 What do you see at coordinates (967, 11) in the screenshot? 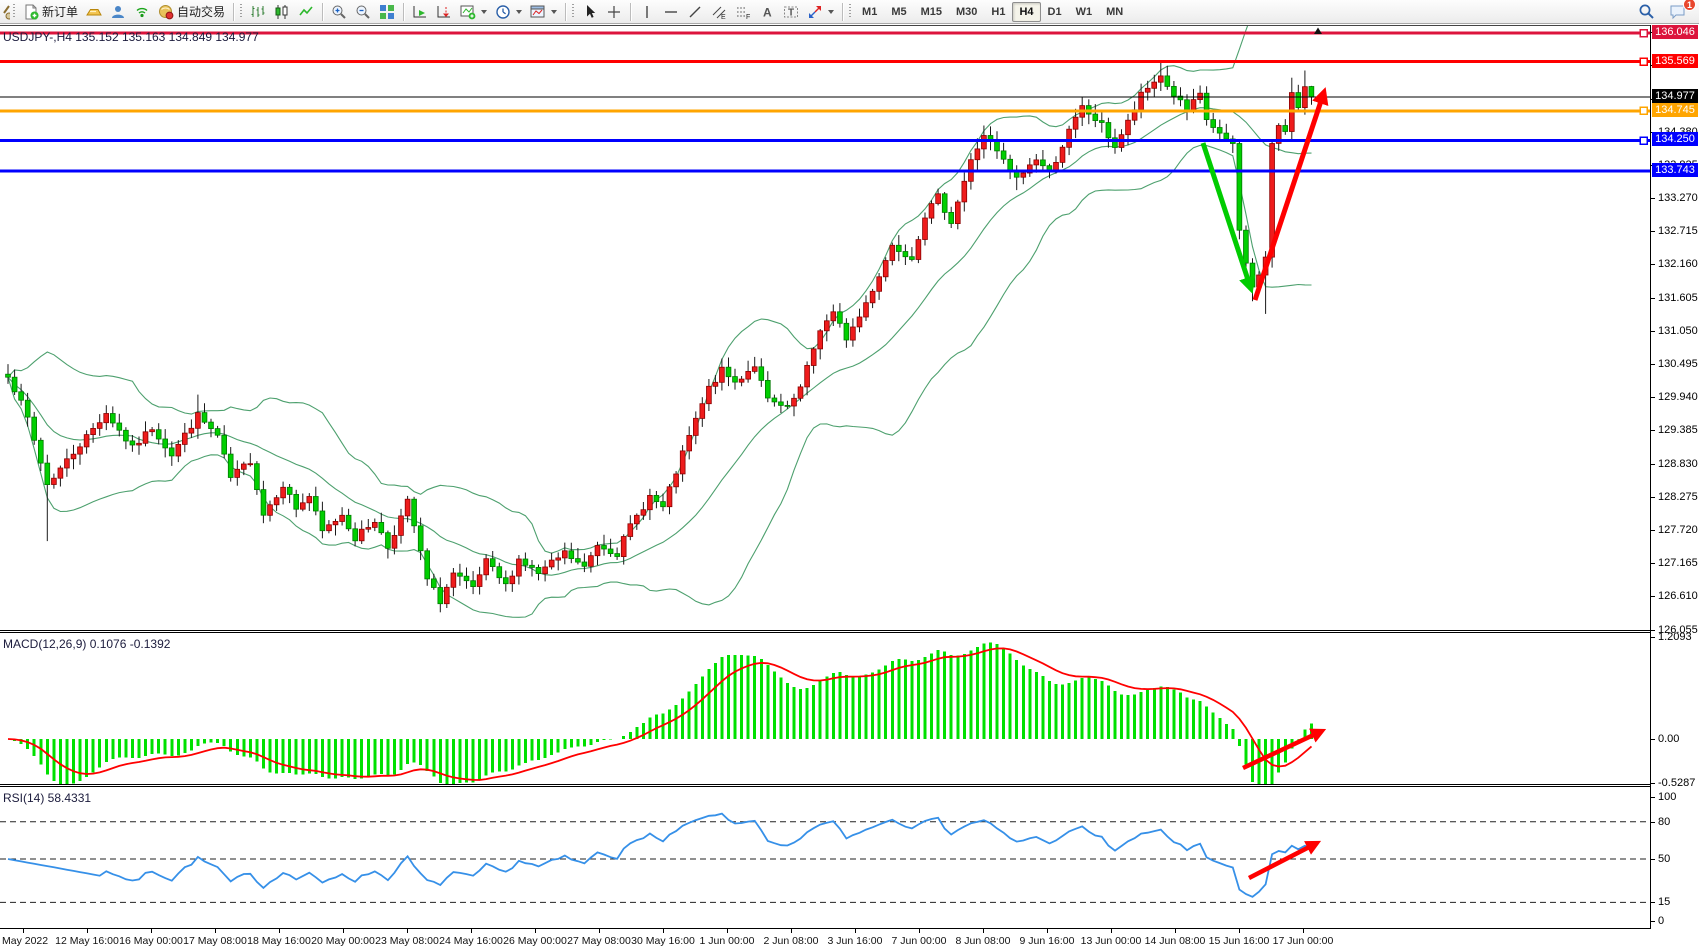
I see `timeframe-m30-button: M30` at bounding box center [967, 11].